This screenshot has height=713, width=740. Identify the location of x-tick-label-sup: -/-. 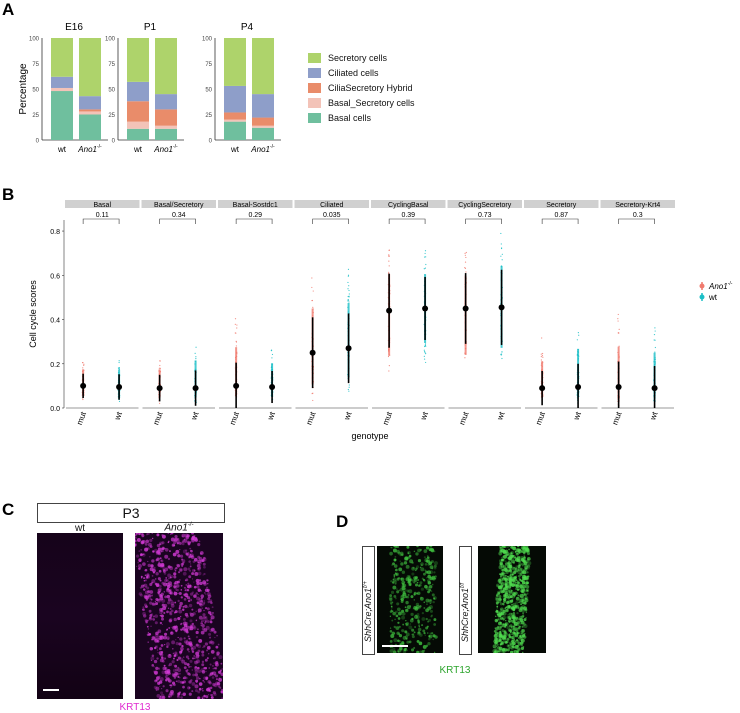
(175, 147).